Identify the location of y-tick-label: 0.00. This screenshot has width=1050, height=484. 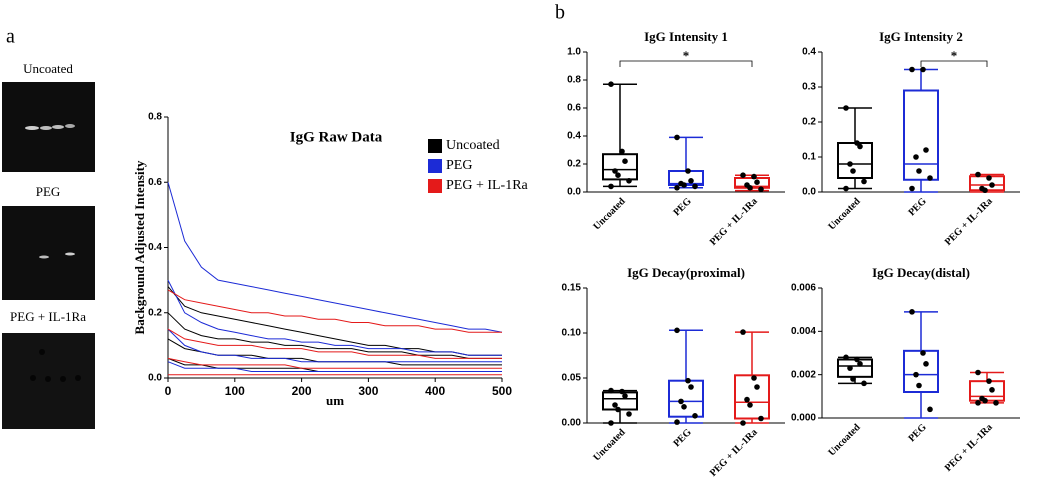
(572, 423).